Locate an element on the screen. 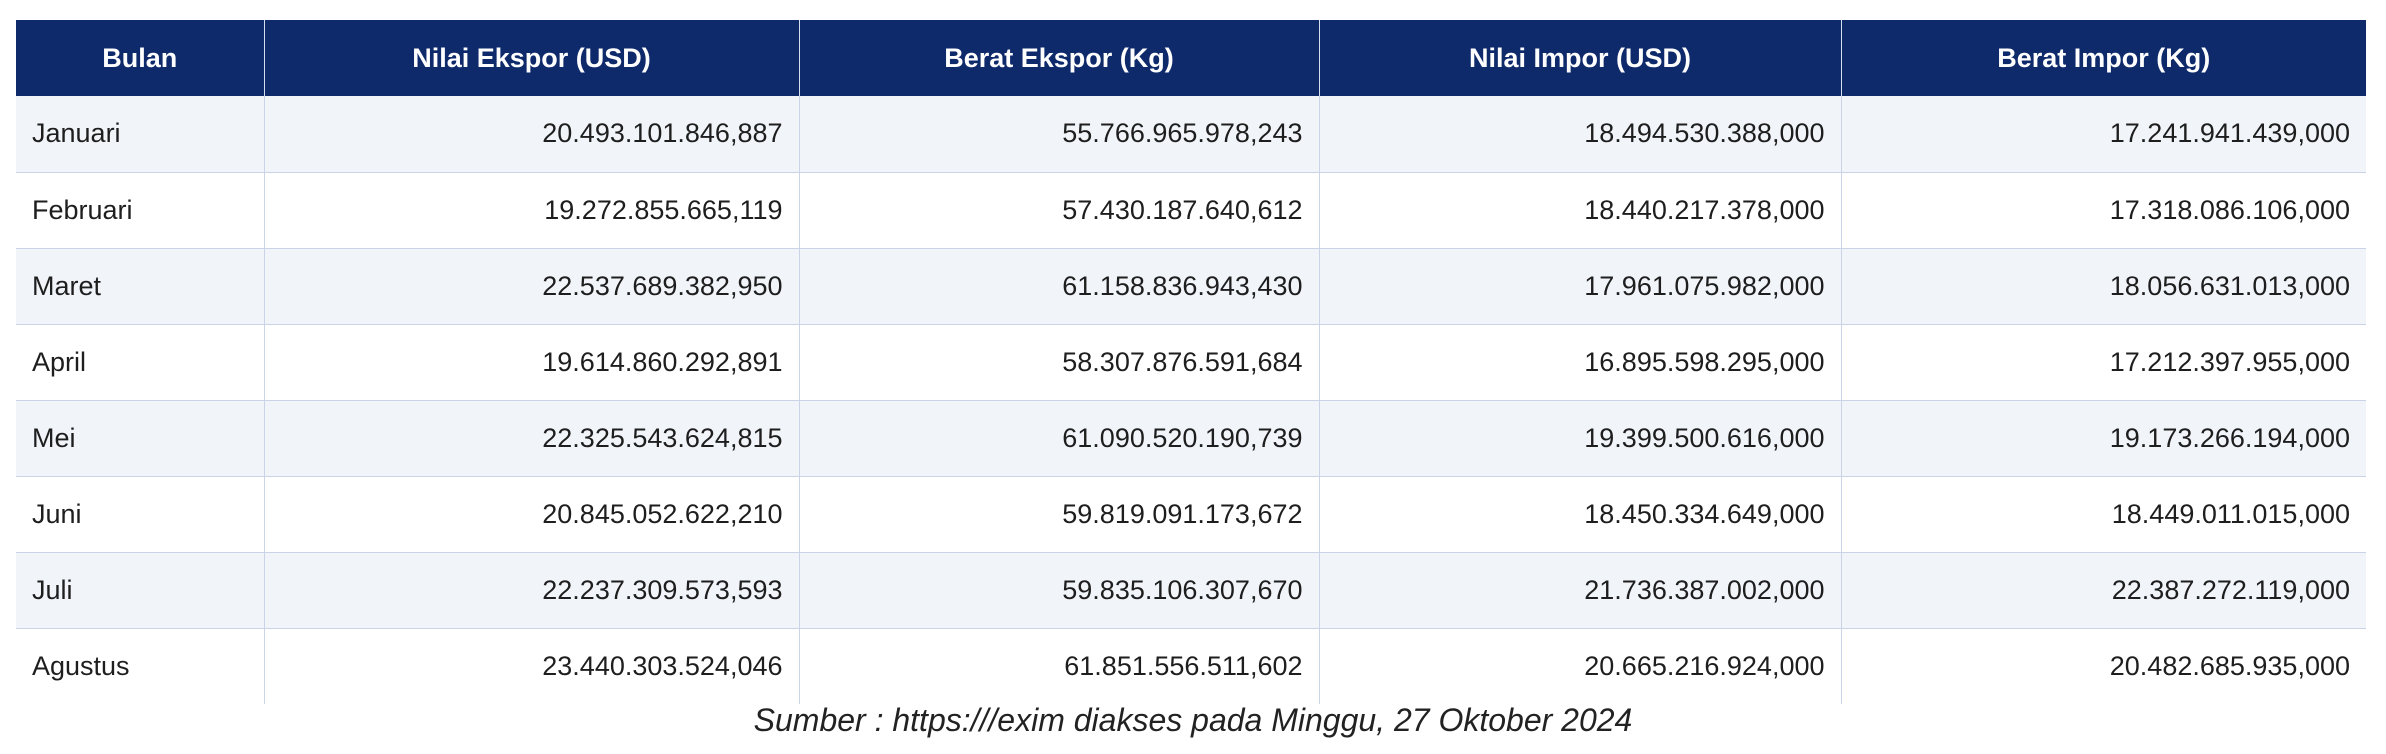  cell-nilai-ekspor: 20.845.052.622,210 is located at coordinates (532, 514).